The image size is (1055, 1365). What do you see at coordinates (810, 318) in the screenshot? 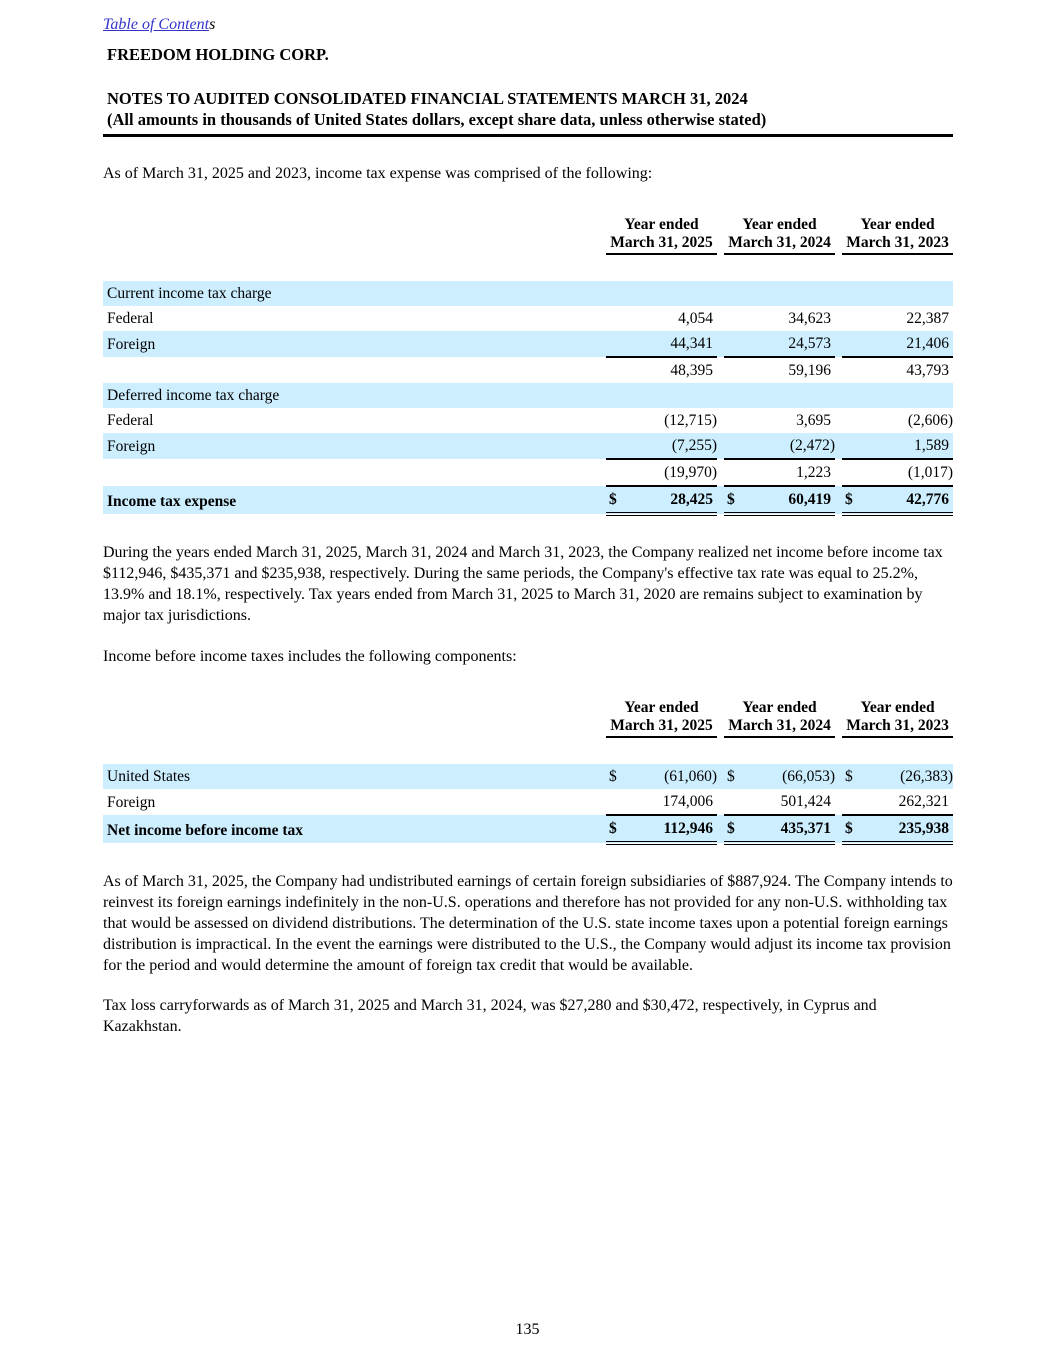
I see `cell-value: 34,623` at bounding box center [810, 318].